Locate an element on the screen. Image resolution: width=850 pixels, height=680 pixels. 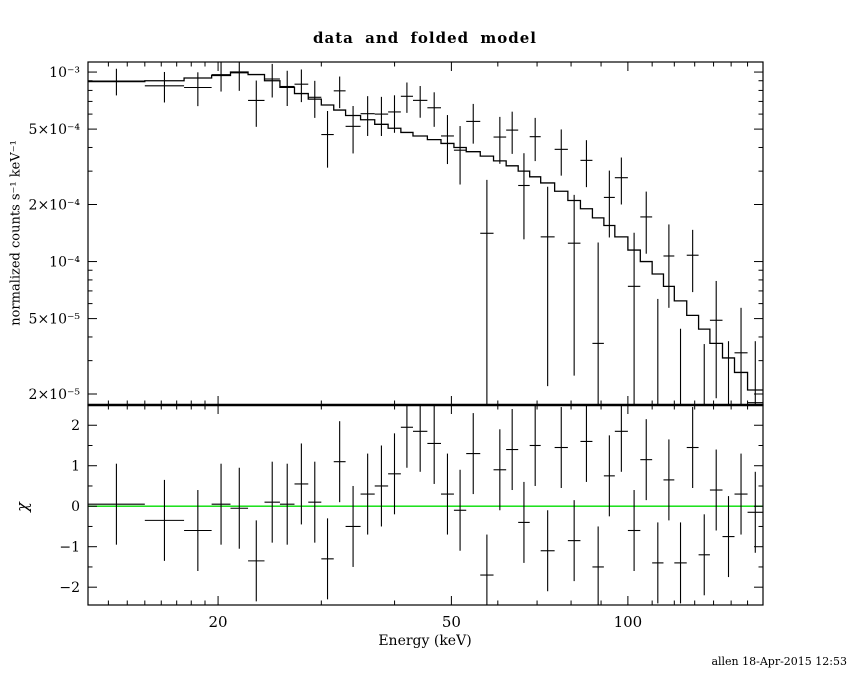
timestamp-note: allen 18-Apr-2015 12:53 is located at coordinates (779, 661).